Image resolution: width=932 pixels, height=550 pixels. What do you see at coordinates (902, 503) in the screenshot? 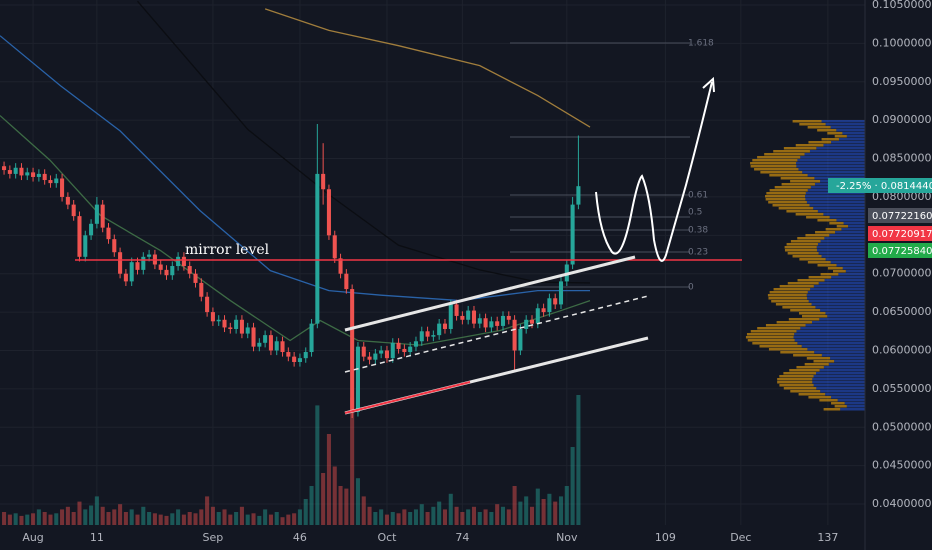
I see `y-tick-label: 0.04000000` at bounding box center [902, 503].